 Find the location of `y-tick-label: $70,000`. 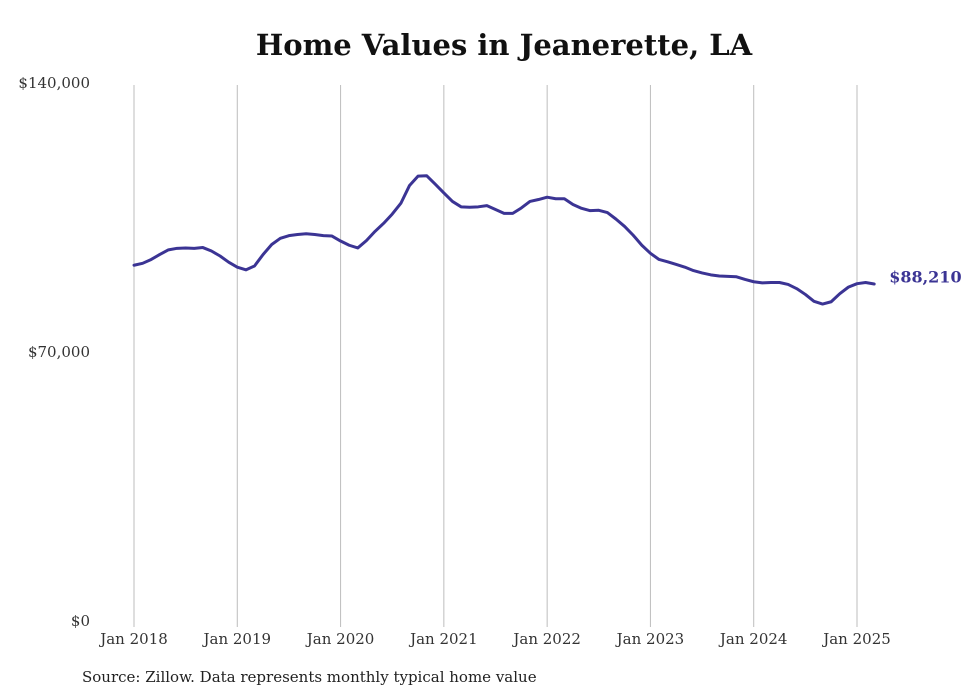

y-tick-label: $70,000 is located at coordinates (59, 352).